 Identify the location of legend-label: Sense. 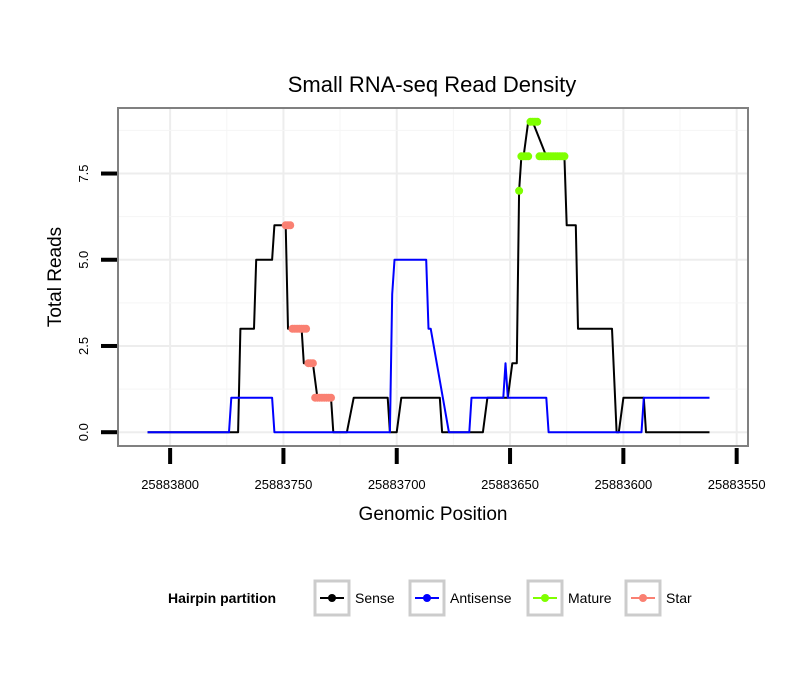
(375, 598).